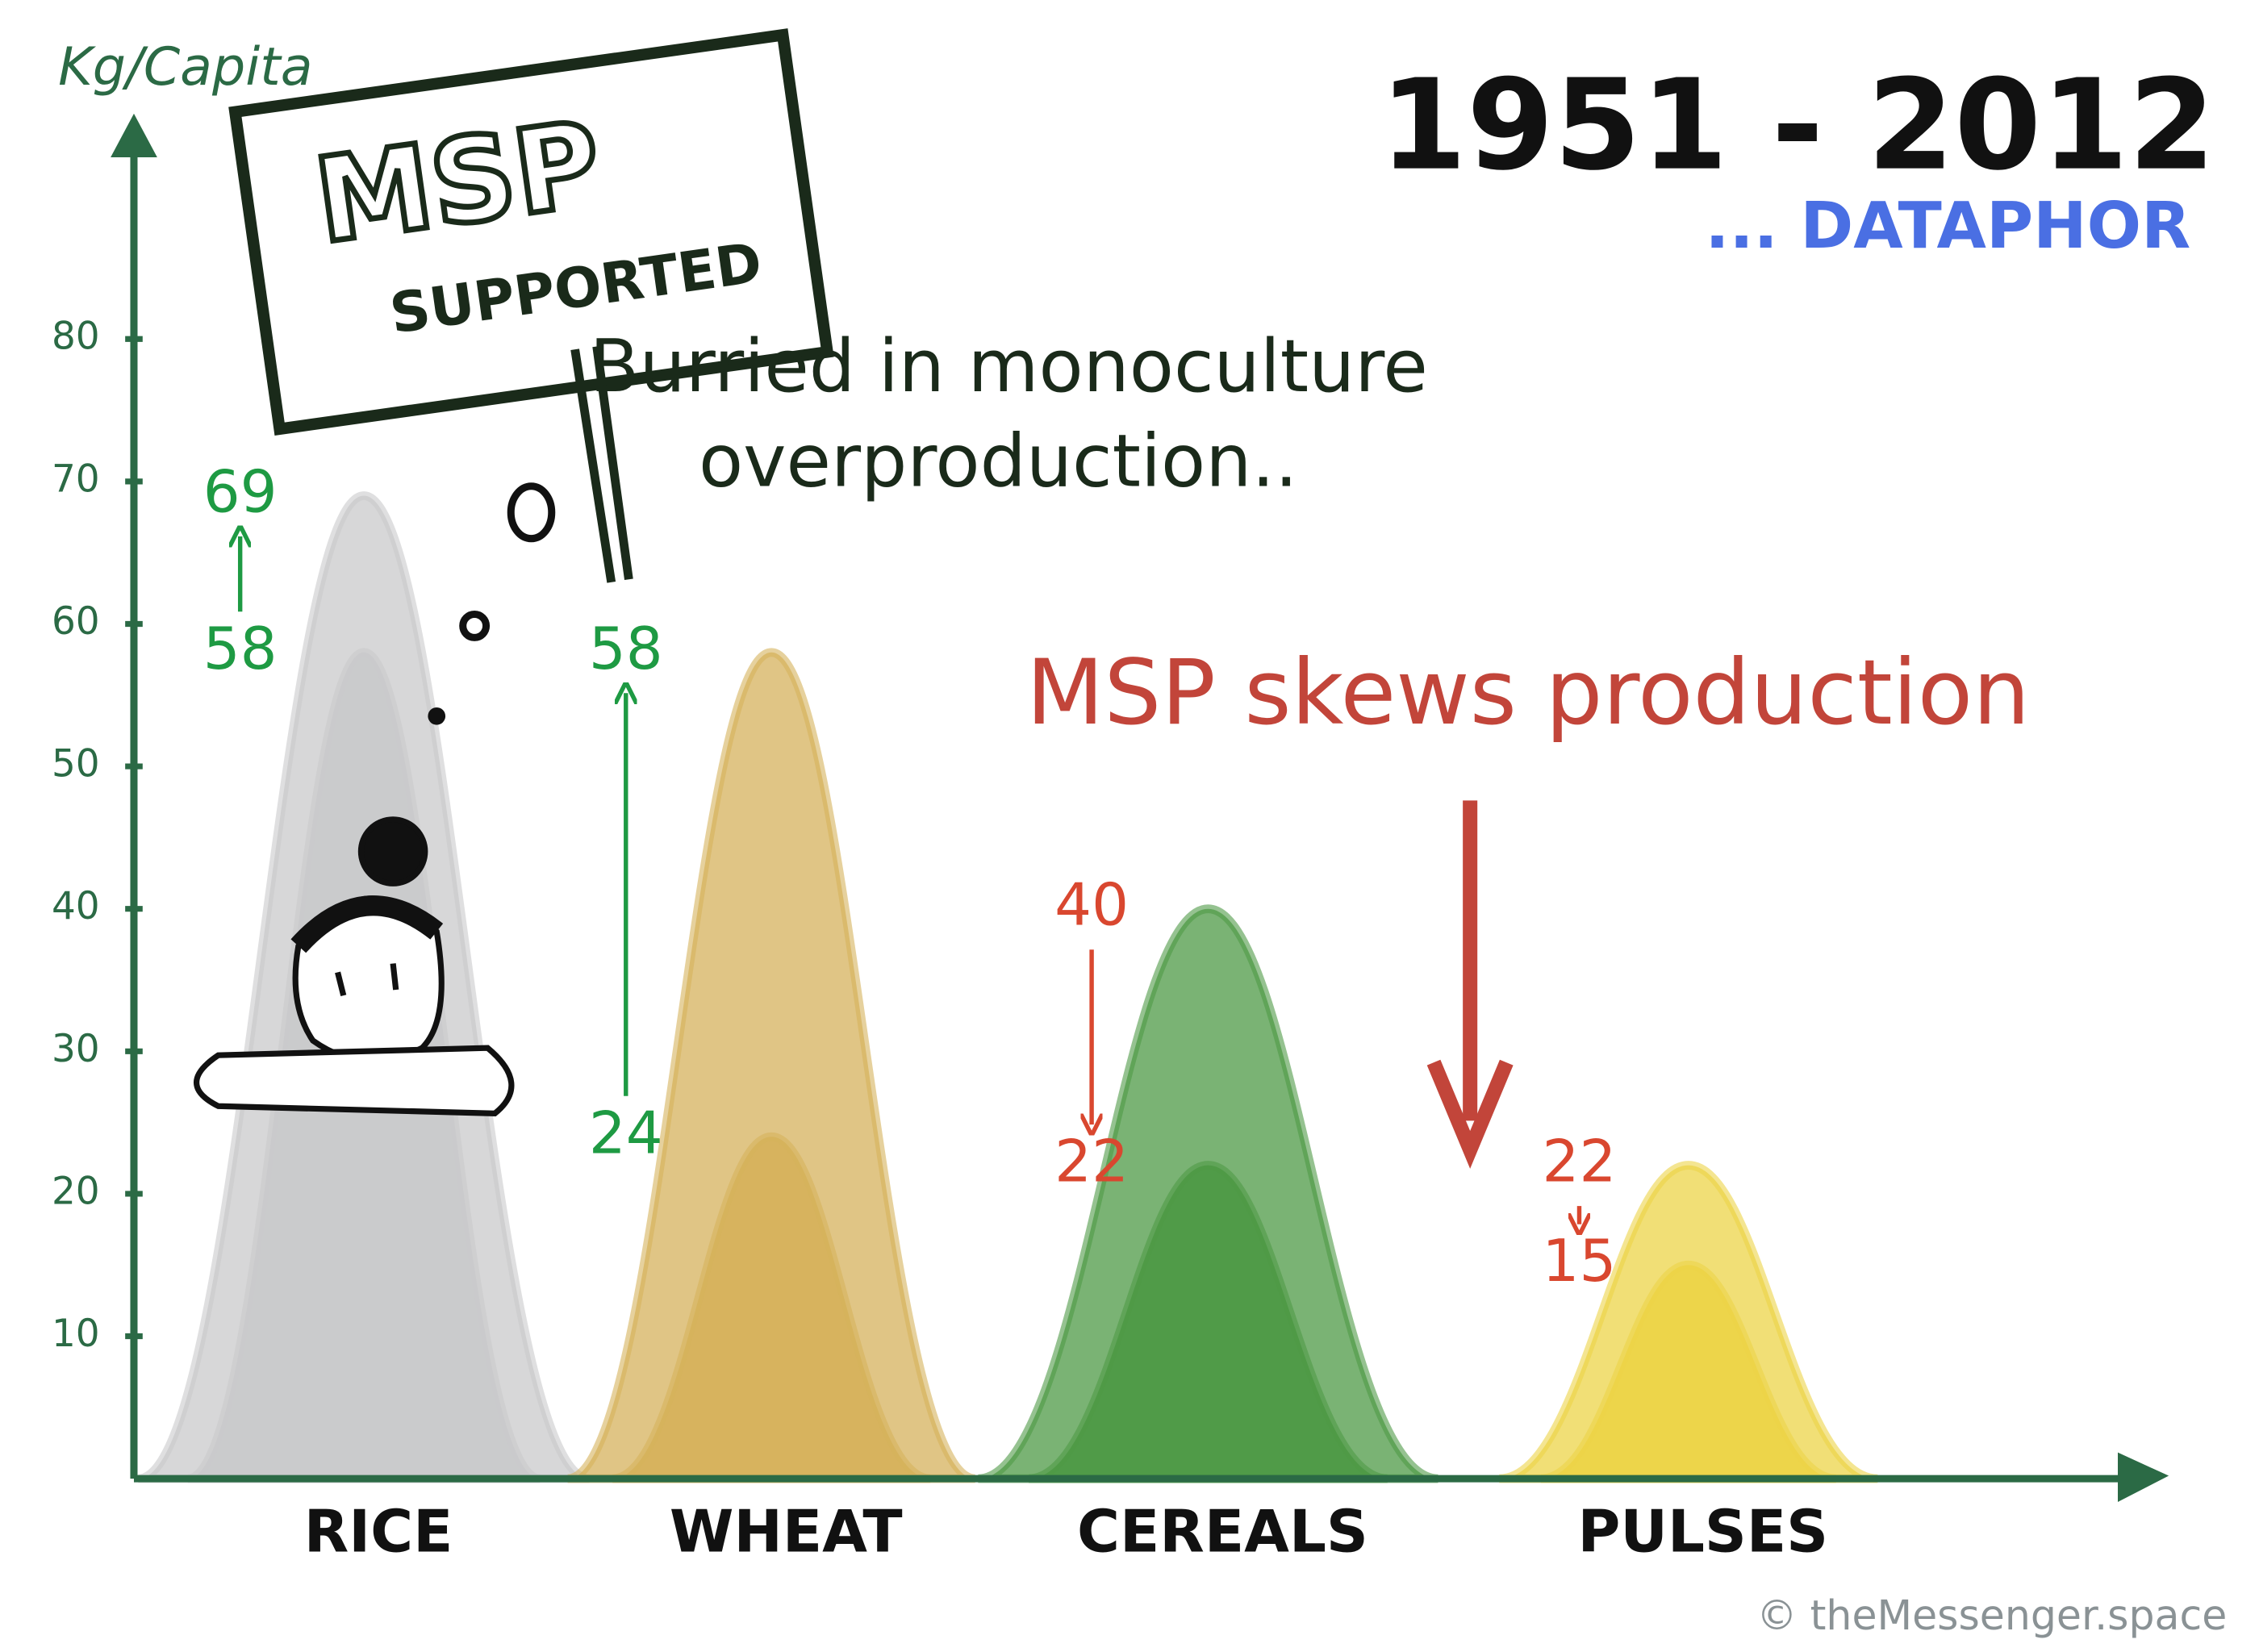  I want to click on data-label: 40, so click(1092, 906).